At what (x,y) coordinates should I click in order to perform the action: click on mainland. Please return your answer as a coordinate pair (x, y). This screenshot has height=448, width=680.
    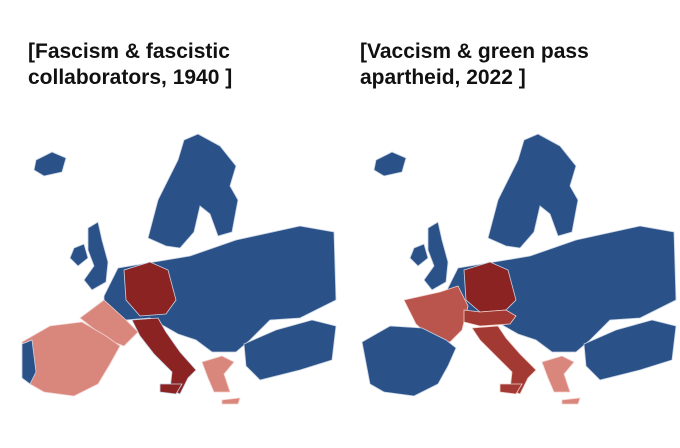
    Looking at the image, I should click on (220, 289).